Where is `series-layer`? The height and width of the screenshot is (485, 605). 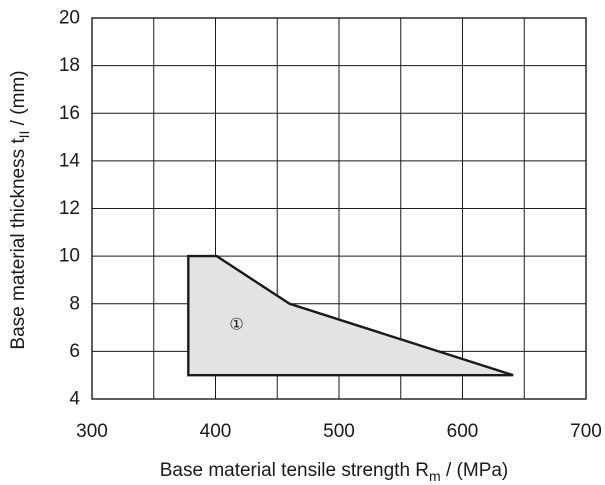 series-layer is located at coordinates (350, 315).